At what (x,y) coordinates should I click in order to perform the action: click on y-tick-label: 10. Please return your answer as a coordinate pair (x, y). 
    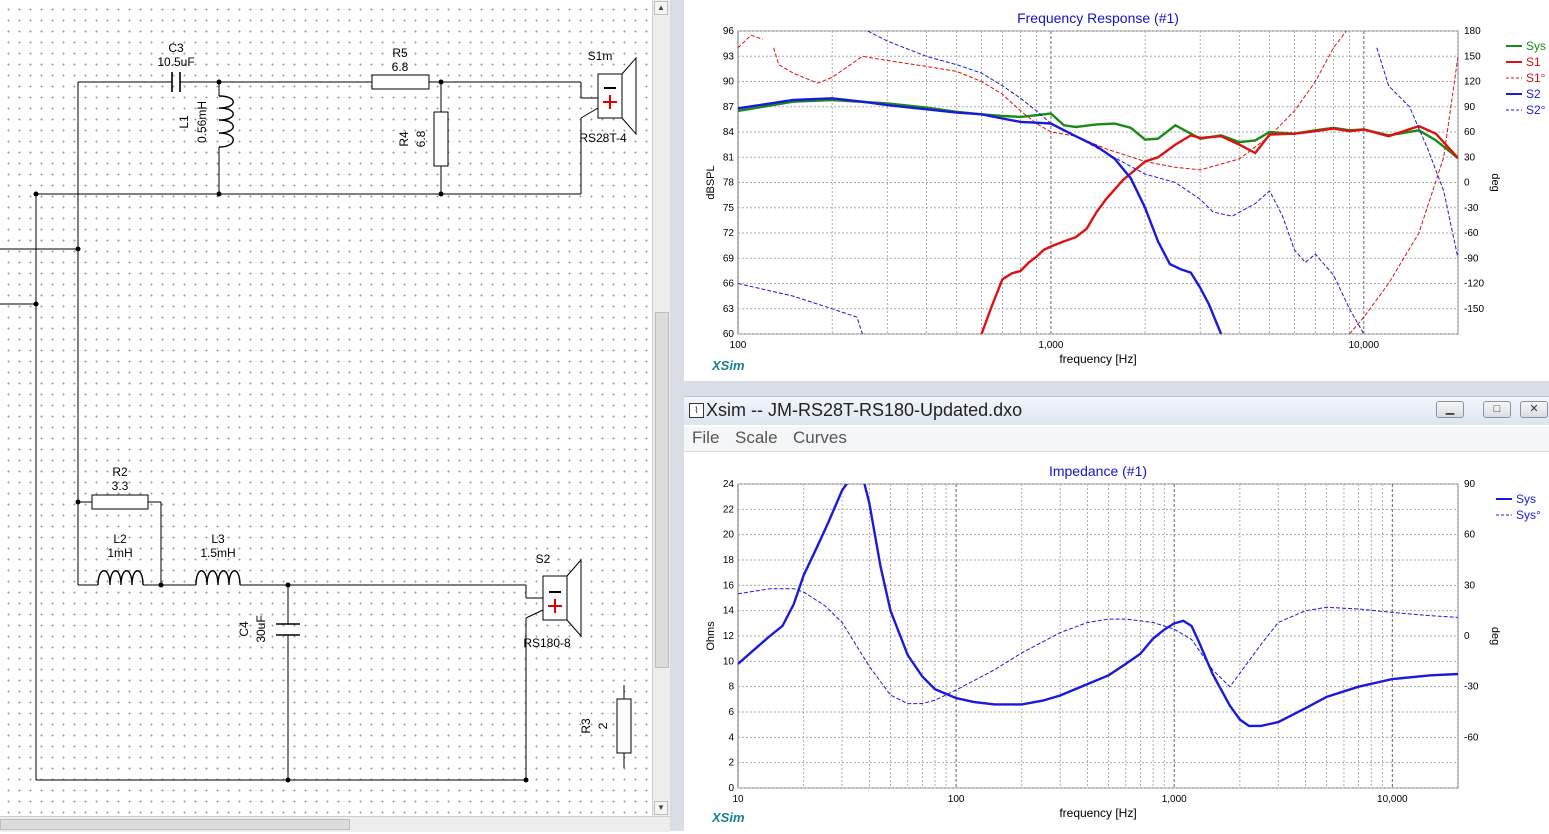
    Looking at the image, I should click on (729, 661).